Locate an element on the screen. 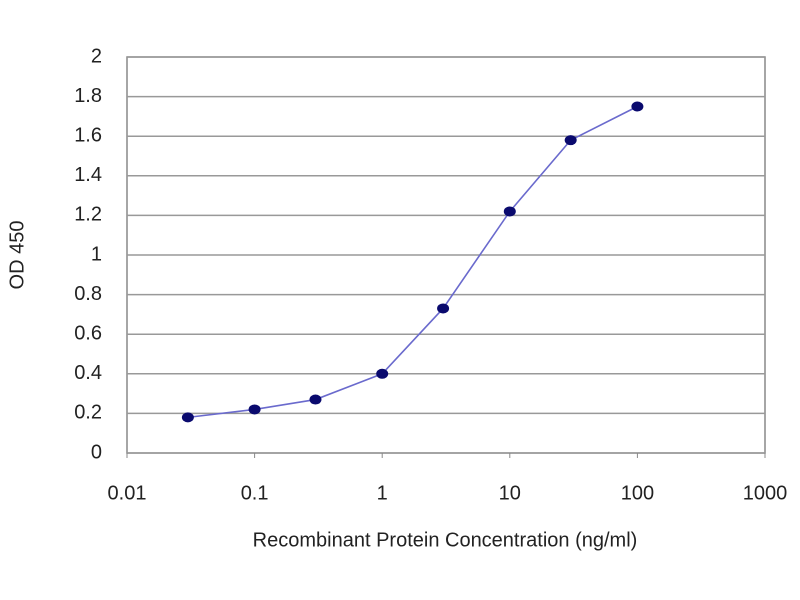  y-tick-label: 0.2 is located at coordinates (88, 413).